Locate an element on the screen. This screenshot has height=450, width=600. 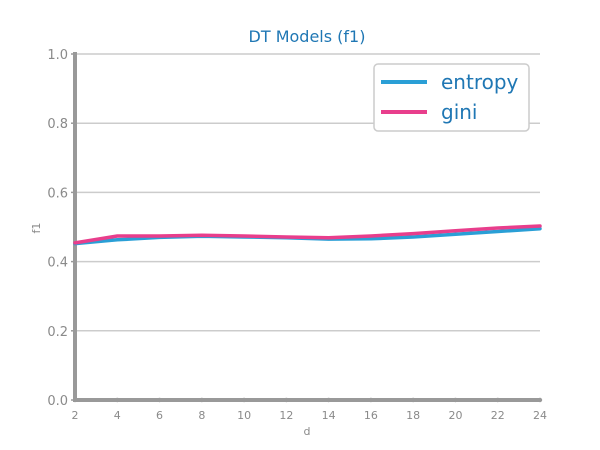
y-tick-label: 0.8 is located at coordinates (57, 124).